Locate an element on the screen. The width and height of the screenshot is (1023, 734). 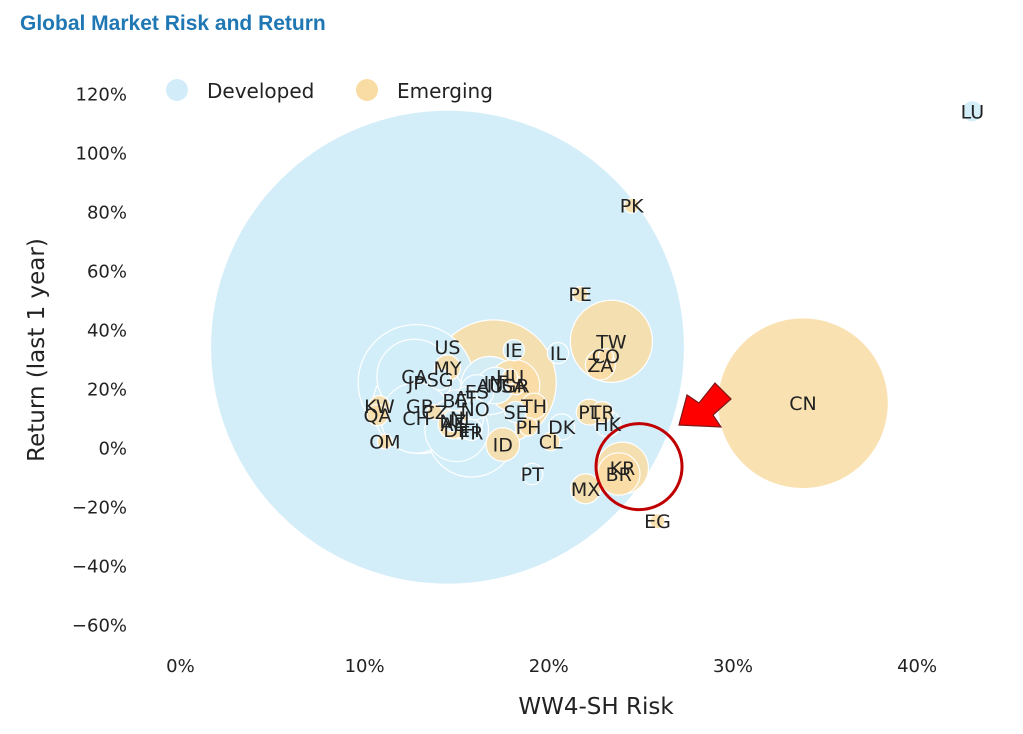
y-tick-label: −20% is located at coordinates (99, 507).